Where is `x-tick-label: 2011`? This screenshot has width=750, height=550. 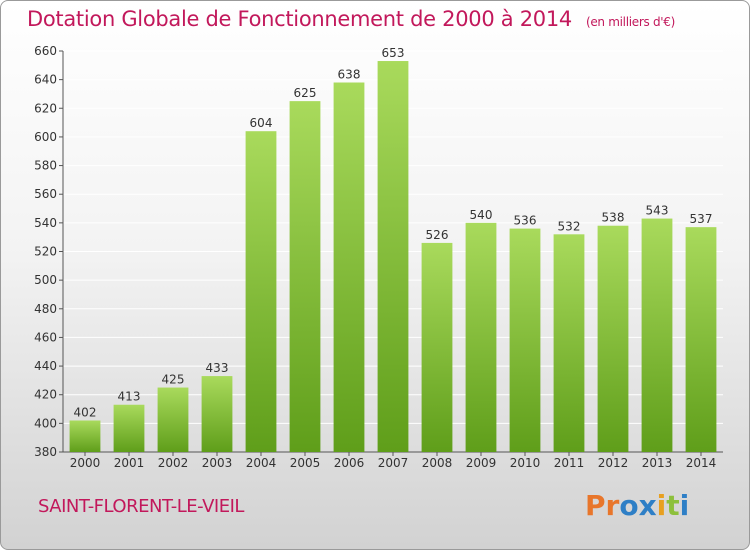 x-tick-label: 2011 is located at coordinates (569, 463).